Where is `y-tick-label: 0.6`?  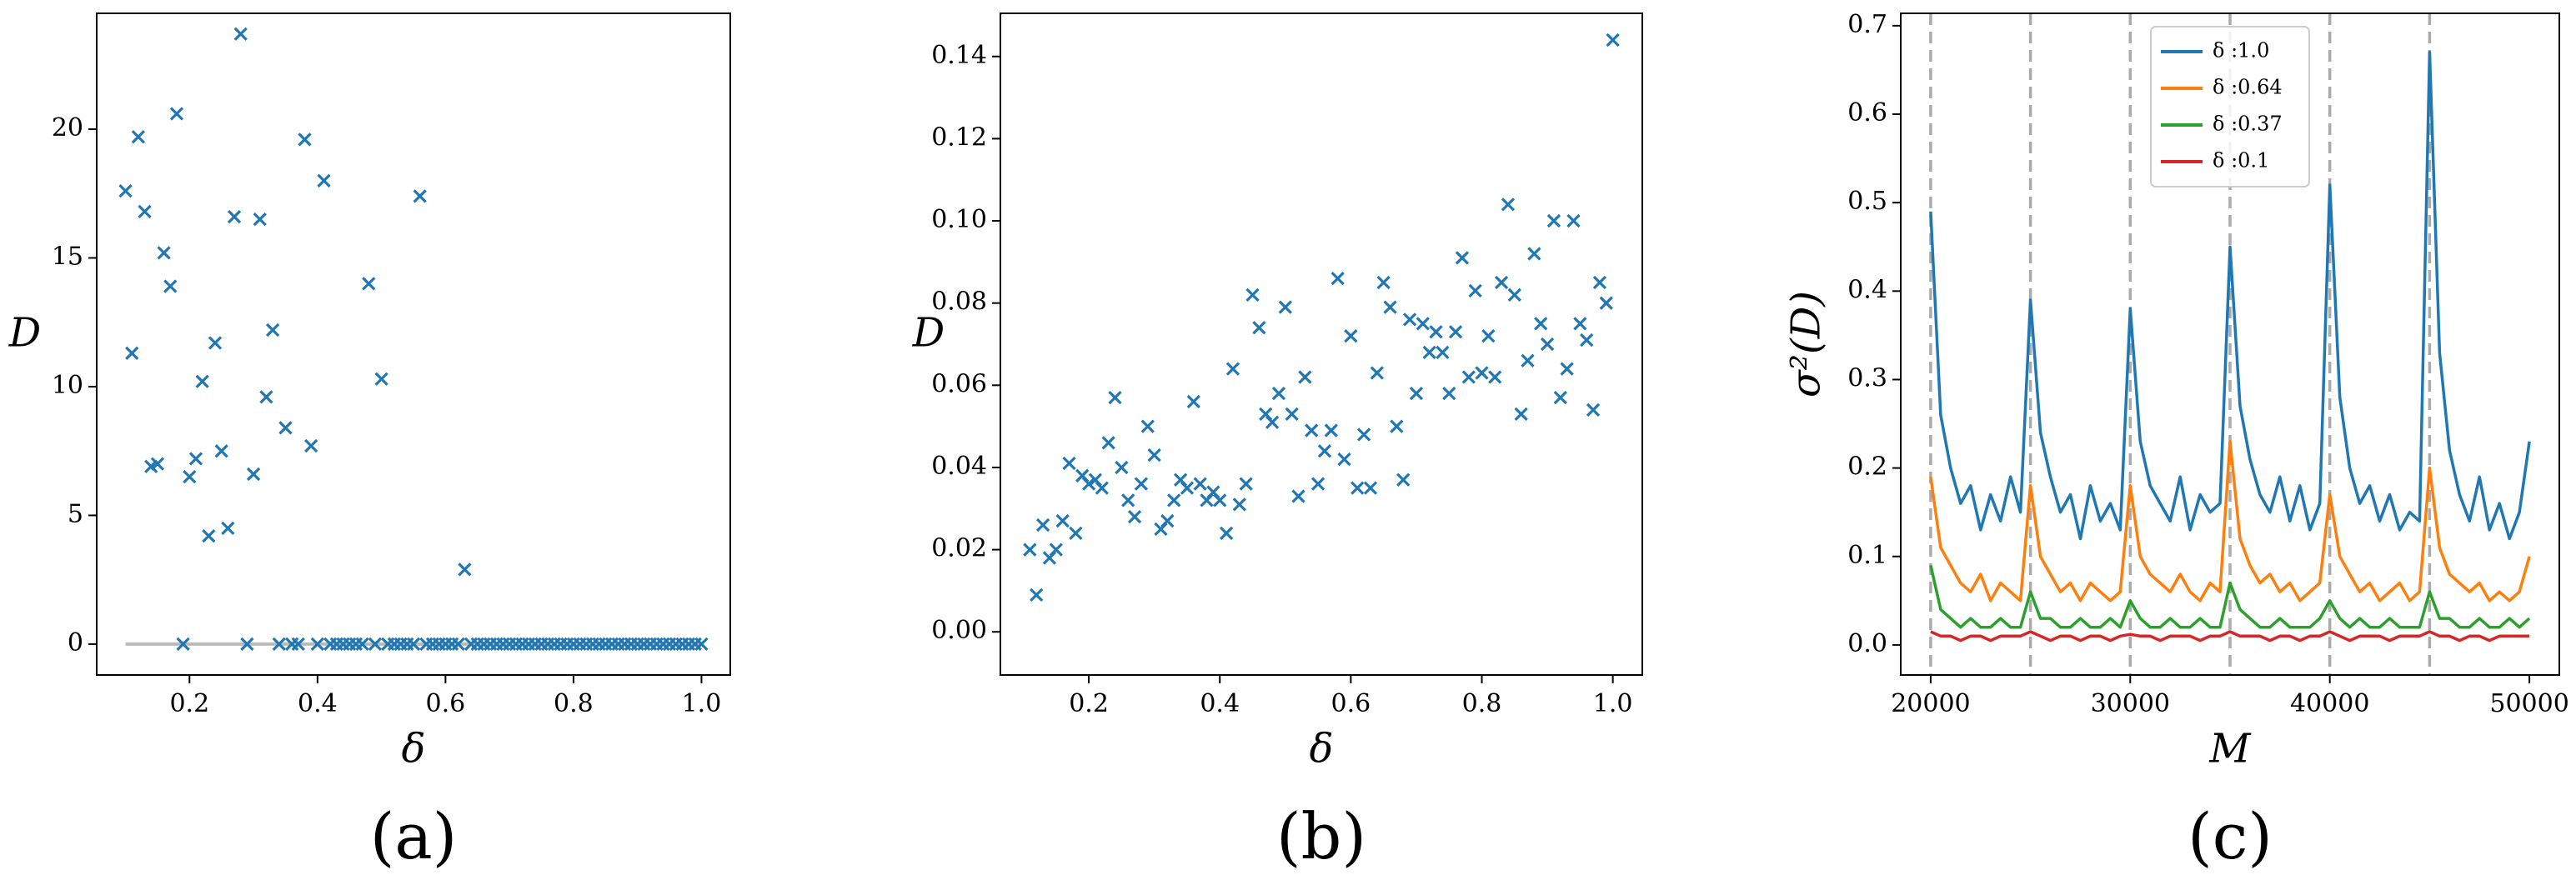
y-tick-label: 0.6 is located at coordinates (1867, 113).